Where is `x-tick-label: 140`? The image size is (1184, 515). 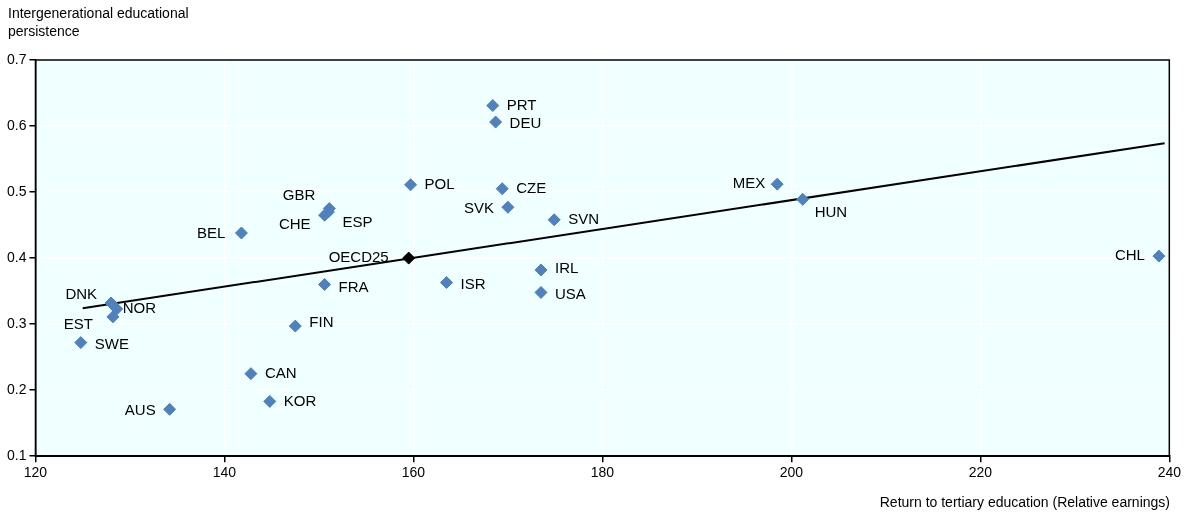
x-tick-label: 140 is located at coordinates (224, 472).